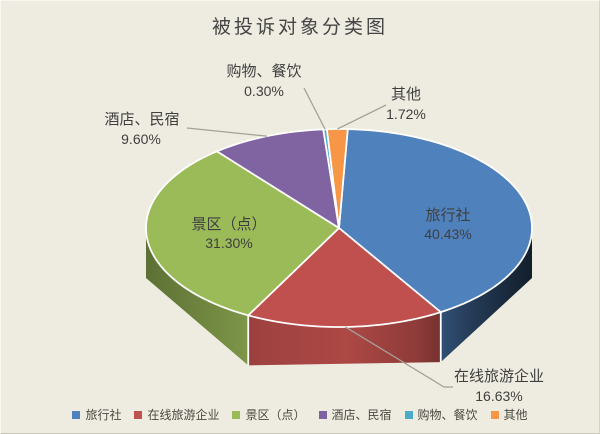 The width and height of the screenshot is (600, 434). I want to click on slice-label-5-name: 其他, so click(406, 94).